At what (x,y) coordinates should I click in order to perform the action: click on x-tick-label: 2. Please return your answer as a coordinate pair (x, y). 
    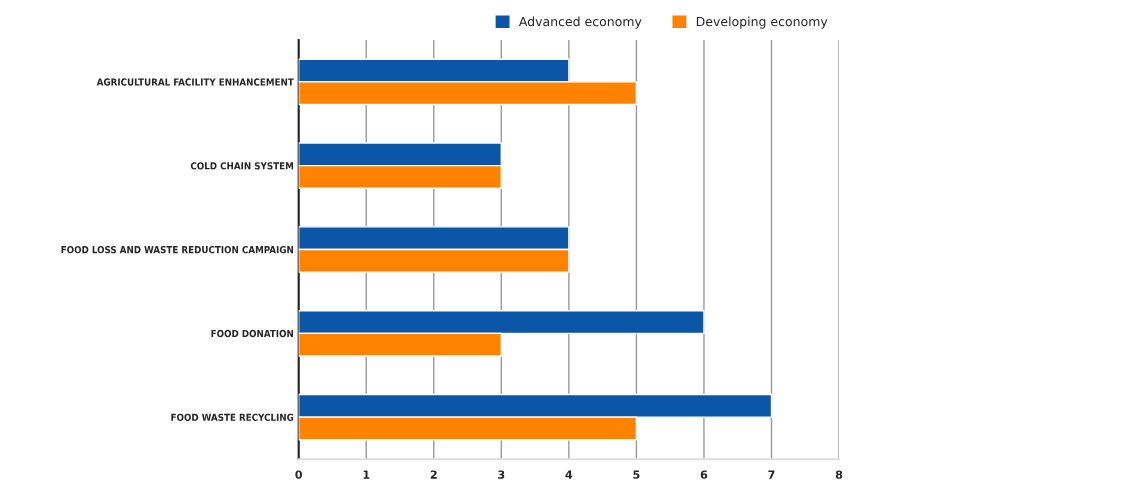
    Looking at the image, I should click on (433, 474).